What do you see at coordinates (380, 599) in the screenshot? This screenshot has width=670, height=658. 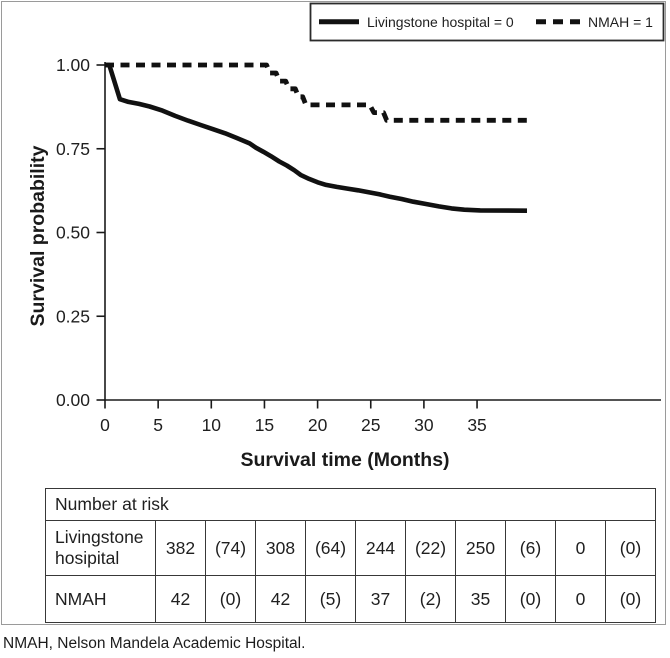 I see `risk-cell: 37` at bounding box center [380, 599].